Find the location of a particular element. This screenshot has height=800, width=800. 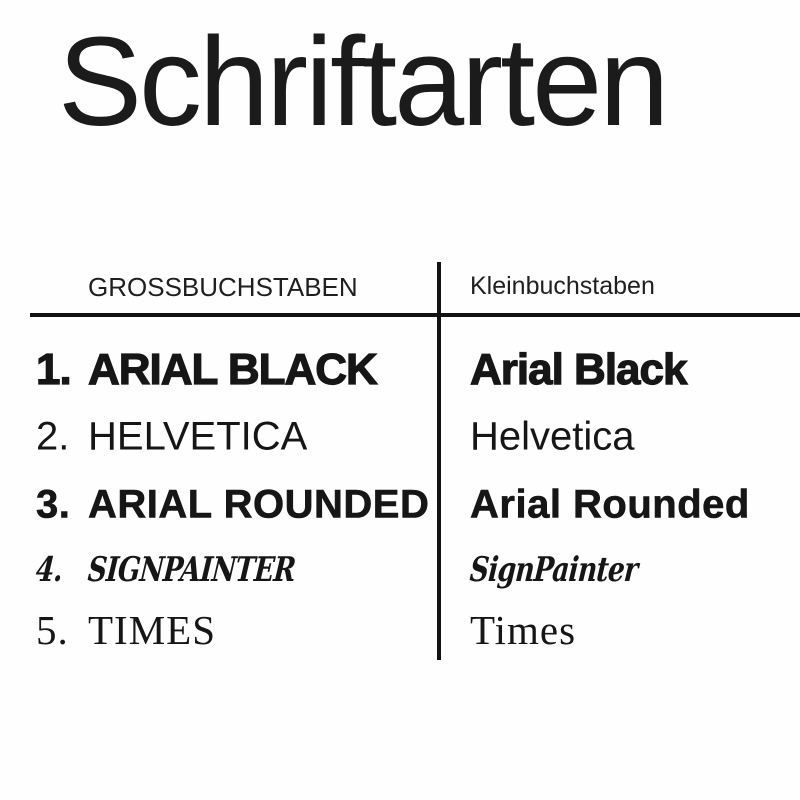

font-row-helvetica: 2. HELVETICA Helvetica is located at coordinates (400, 437).